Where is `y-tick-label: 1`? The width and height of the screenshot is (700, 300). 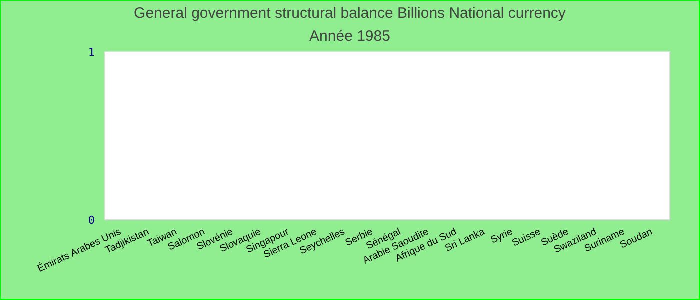
y-tick-label: 1 is located at coordinates (91, 52).